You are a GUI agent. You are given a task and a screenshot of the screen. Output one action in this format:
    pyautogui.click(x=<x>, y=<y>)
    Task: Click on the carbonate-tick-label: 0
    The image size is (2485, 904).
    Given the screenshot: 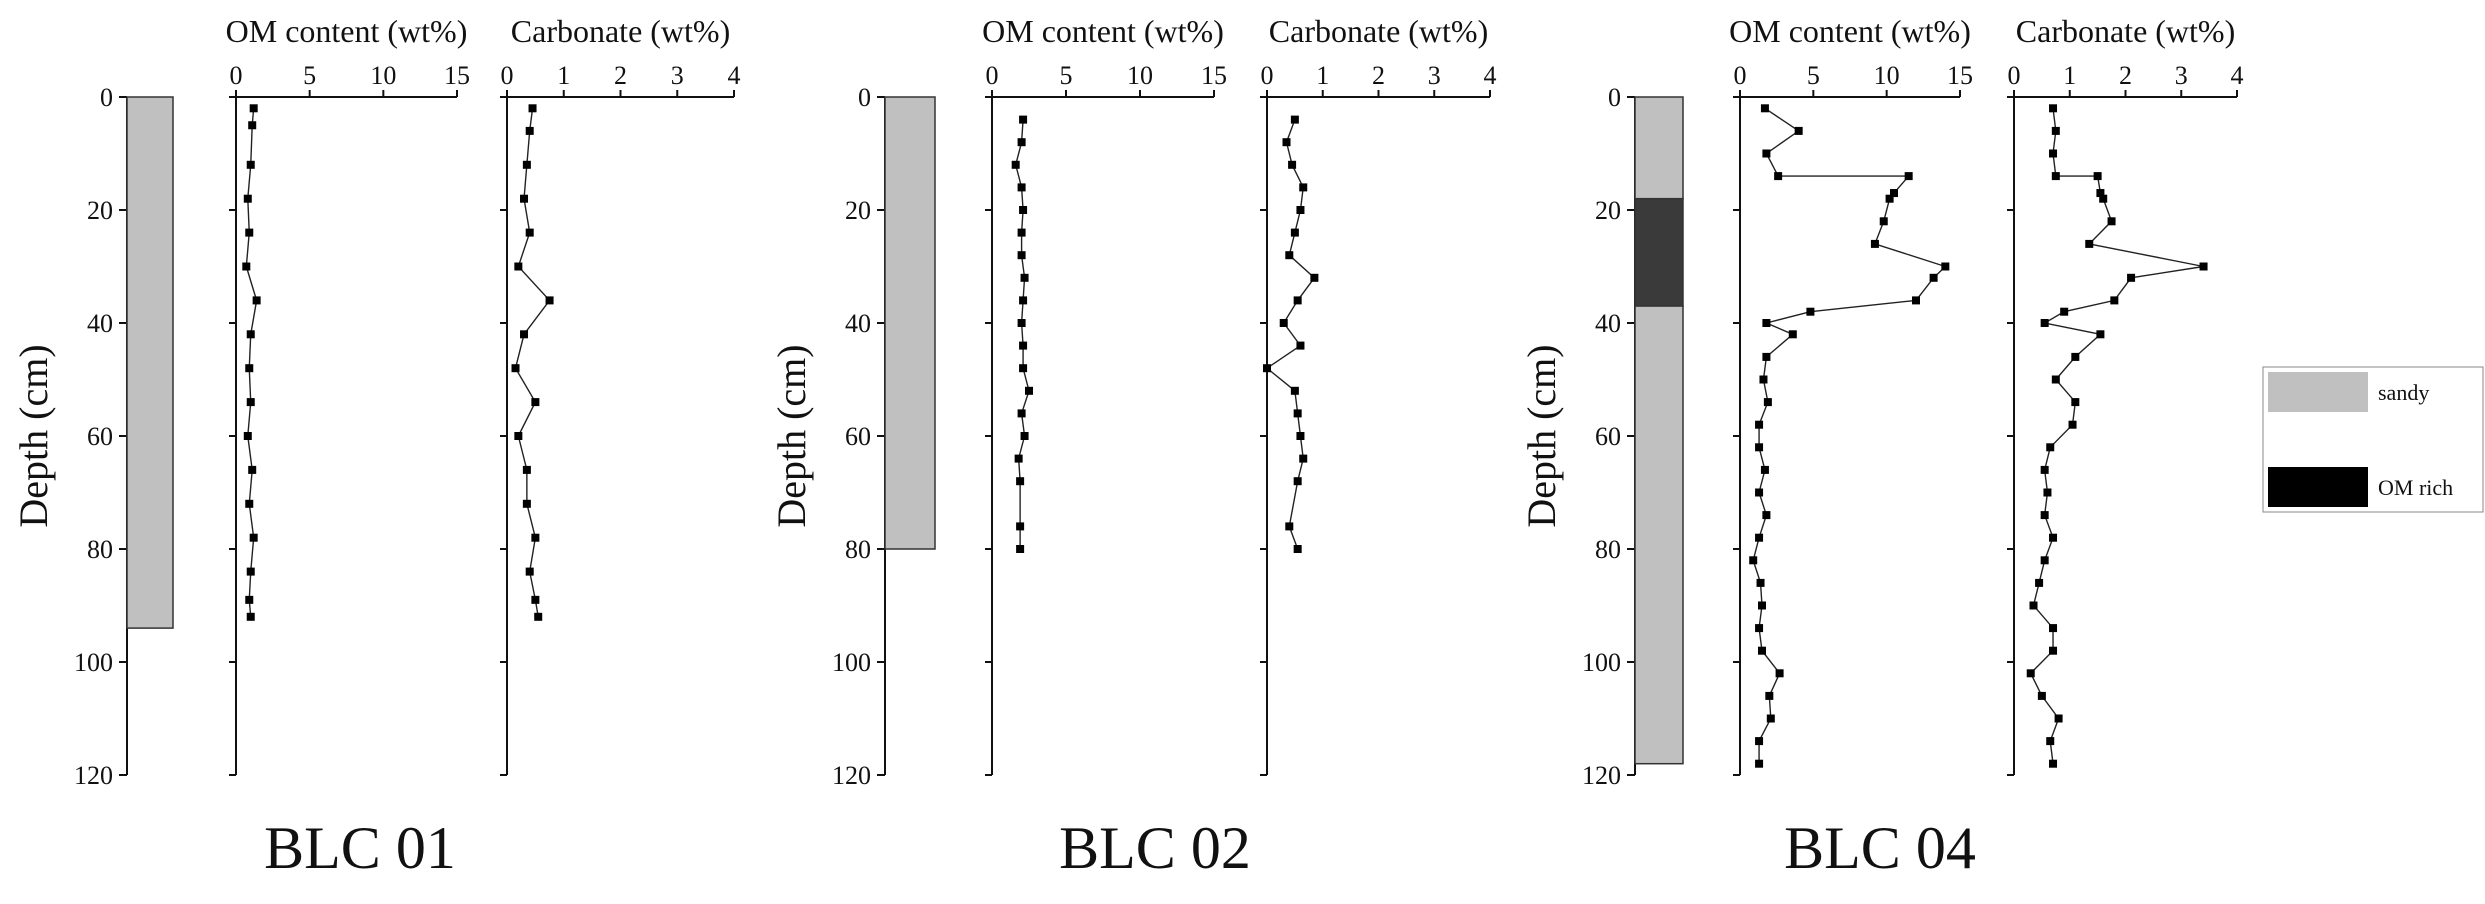 What is the action you would take?
    pyautogui.click(x=2014, y=75)
    